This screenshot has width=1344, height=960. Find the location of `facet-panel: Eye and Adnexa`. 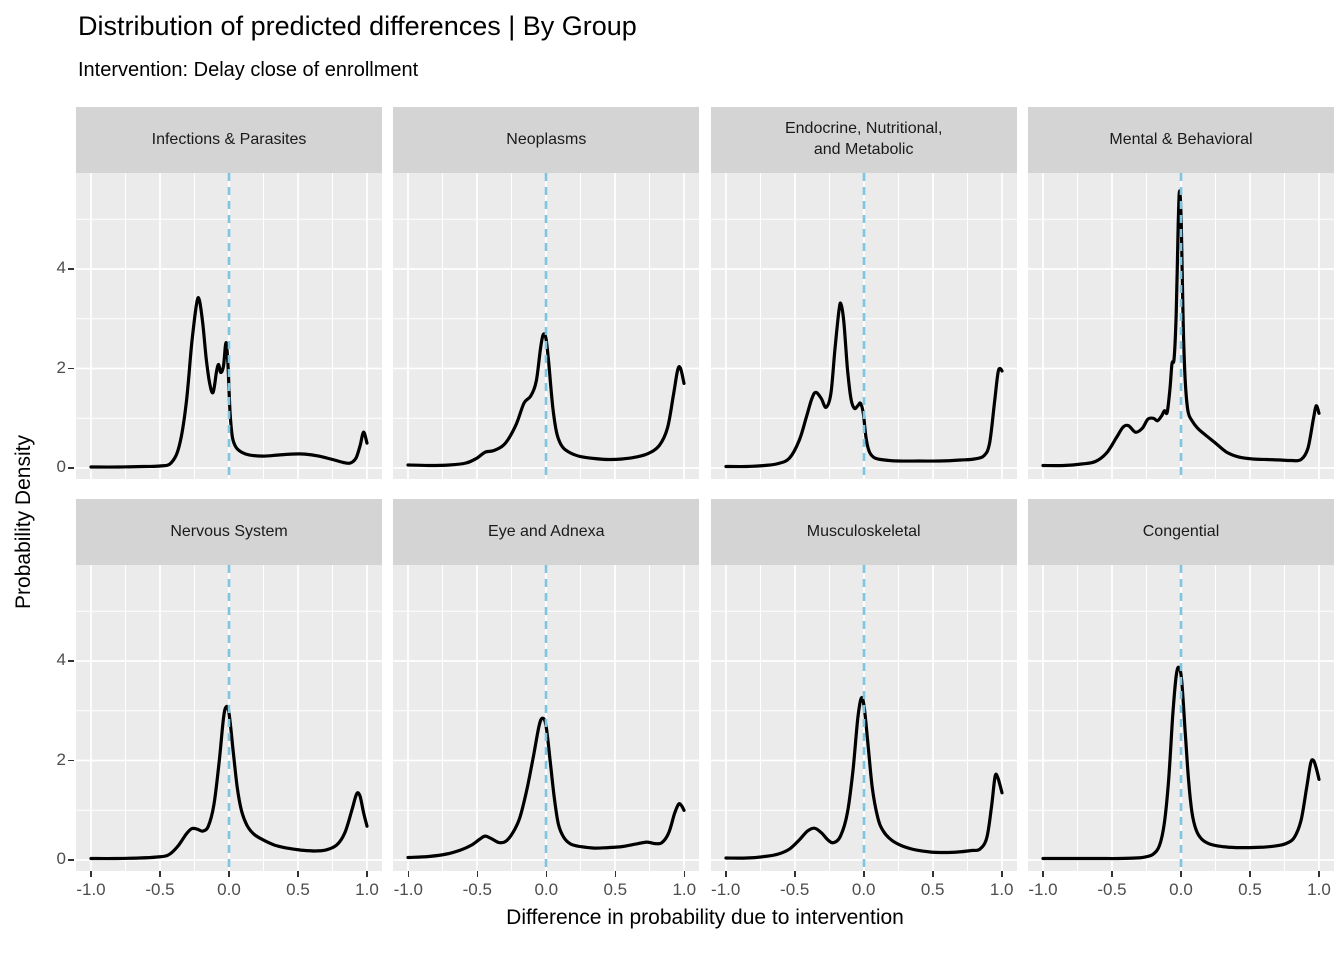

facet-panel: Eye and Adnexa is located at coordinates (546, 685).